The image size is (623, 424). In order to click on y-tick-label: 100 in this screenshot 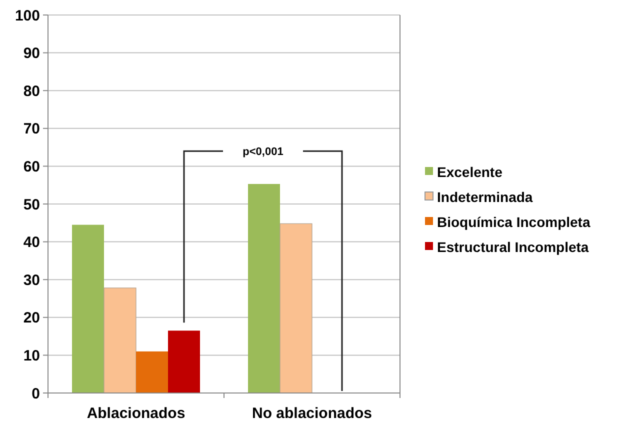, I will do `click(27, 15)`.